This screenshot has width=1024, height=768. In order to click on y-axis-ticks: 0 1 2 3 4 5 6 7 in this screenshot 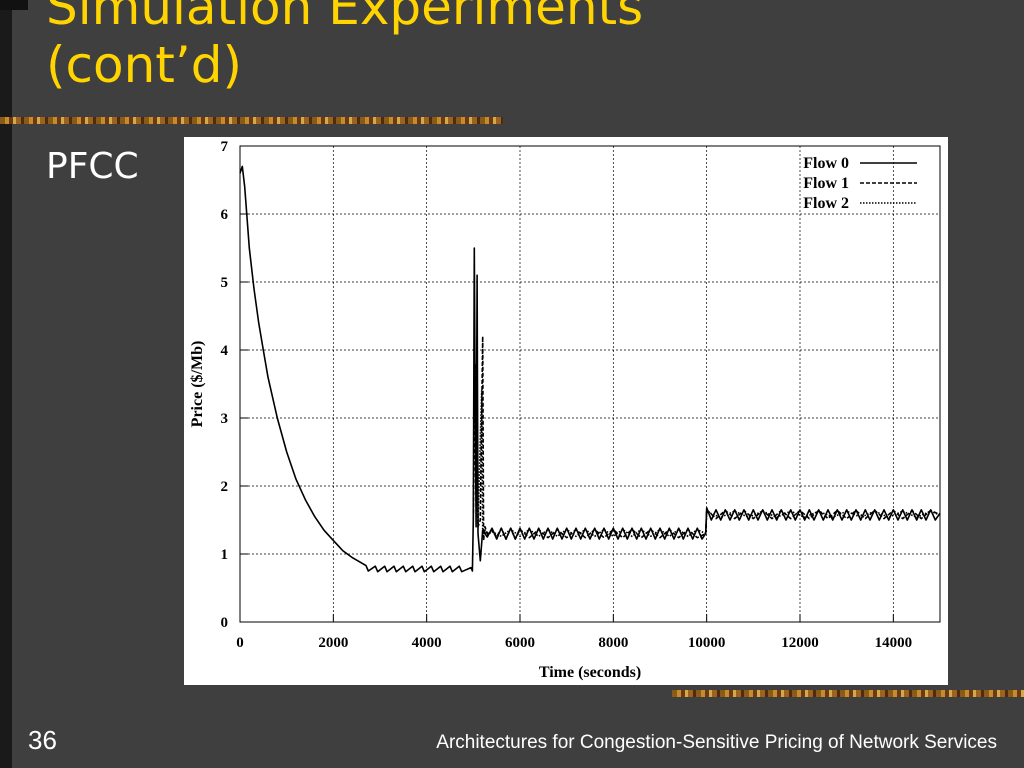, I will do `click(234, 385)`.